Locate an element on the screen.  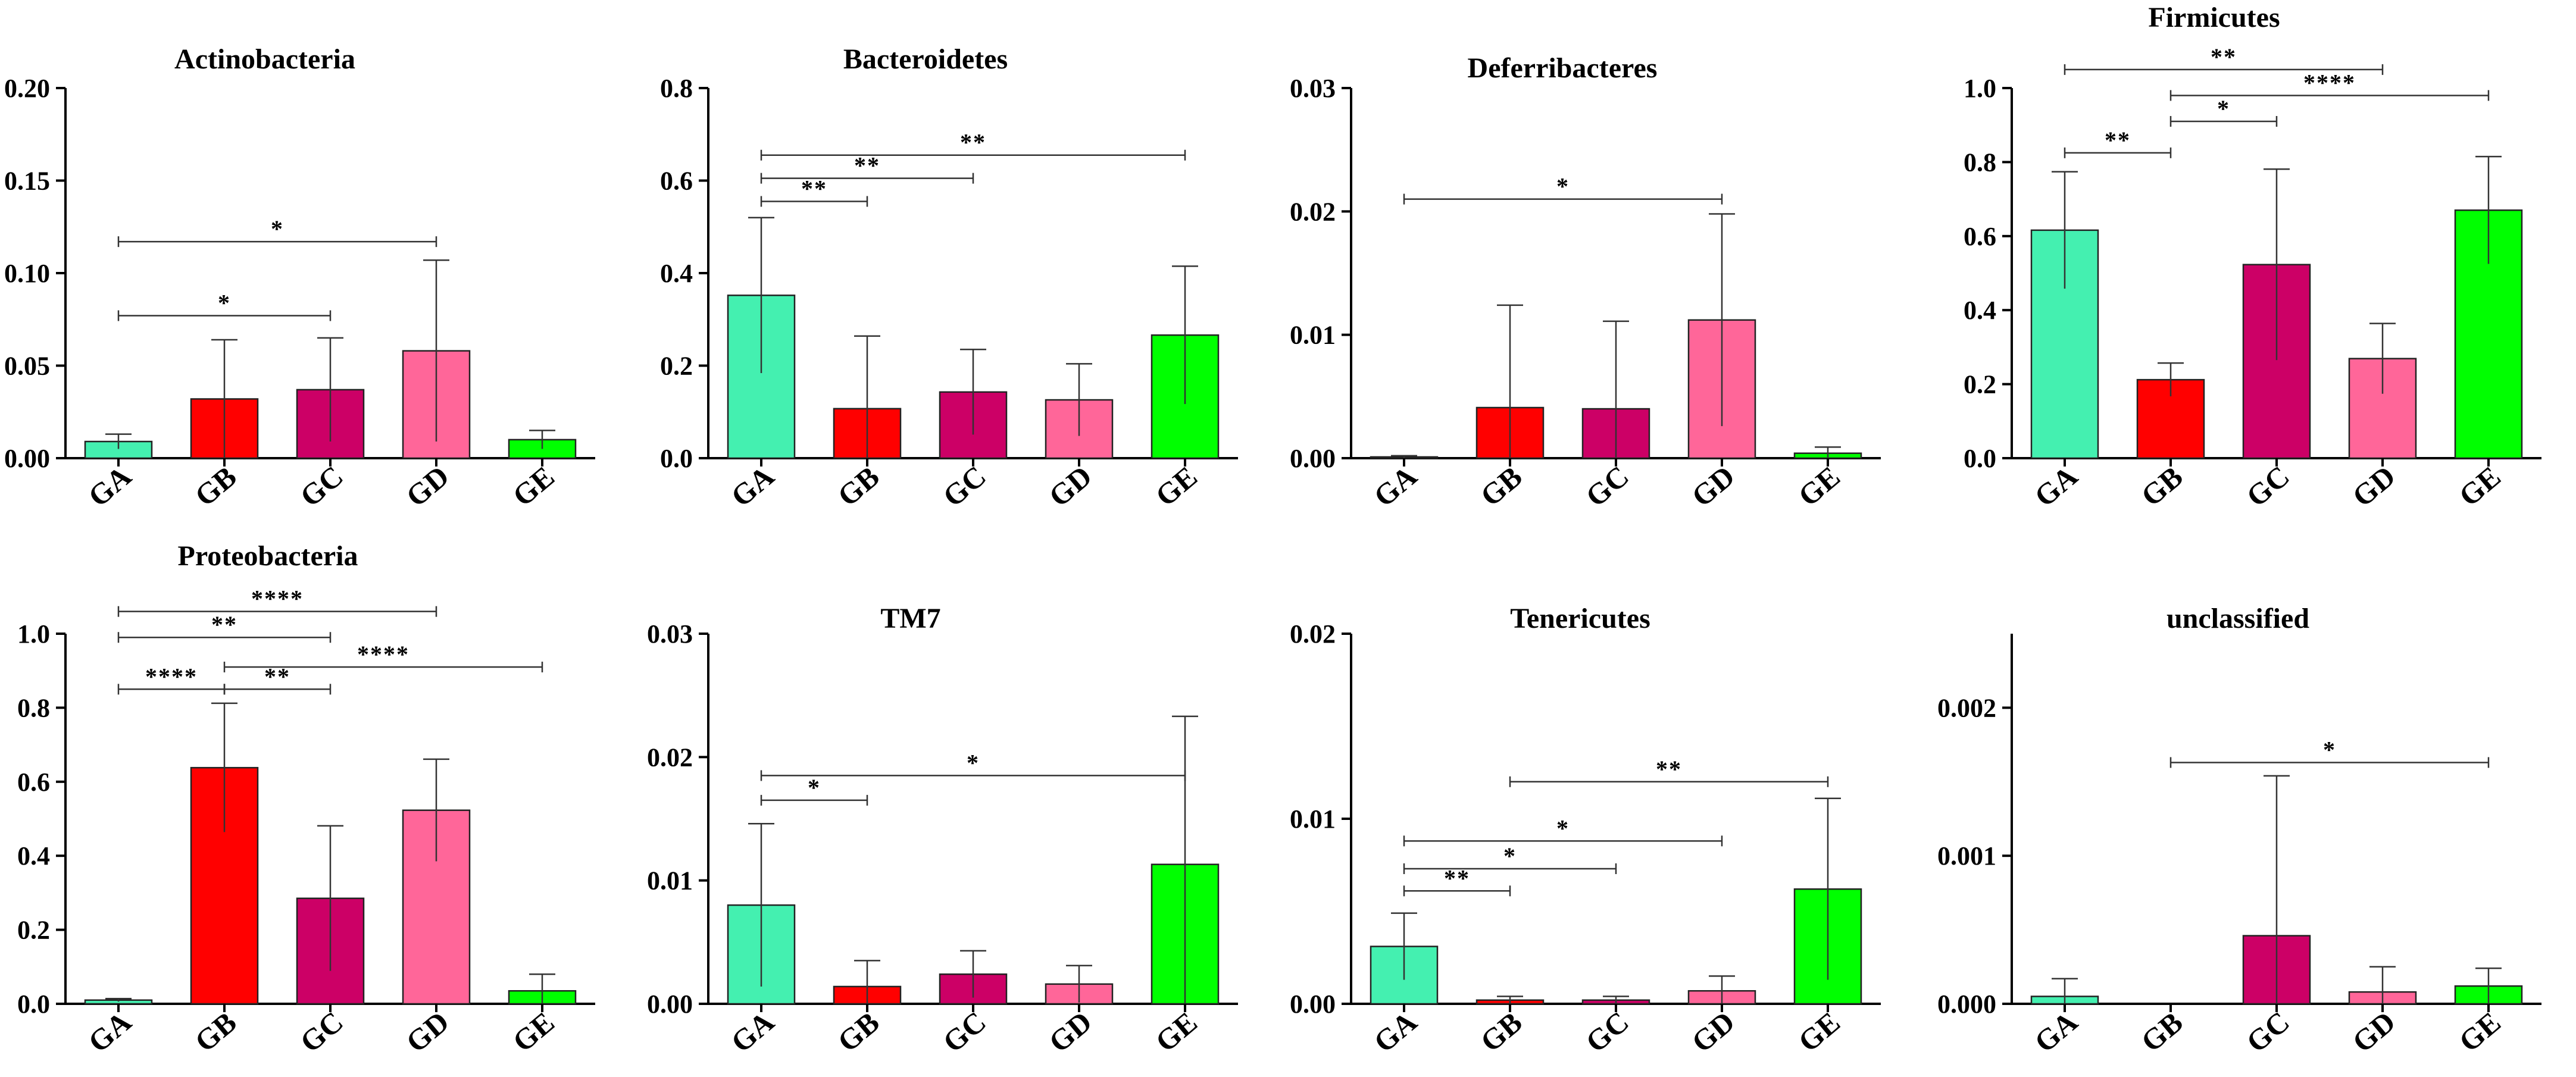
bacteroidetes-category-label: GC is located at coordinates (964, 486).